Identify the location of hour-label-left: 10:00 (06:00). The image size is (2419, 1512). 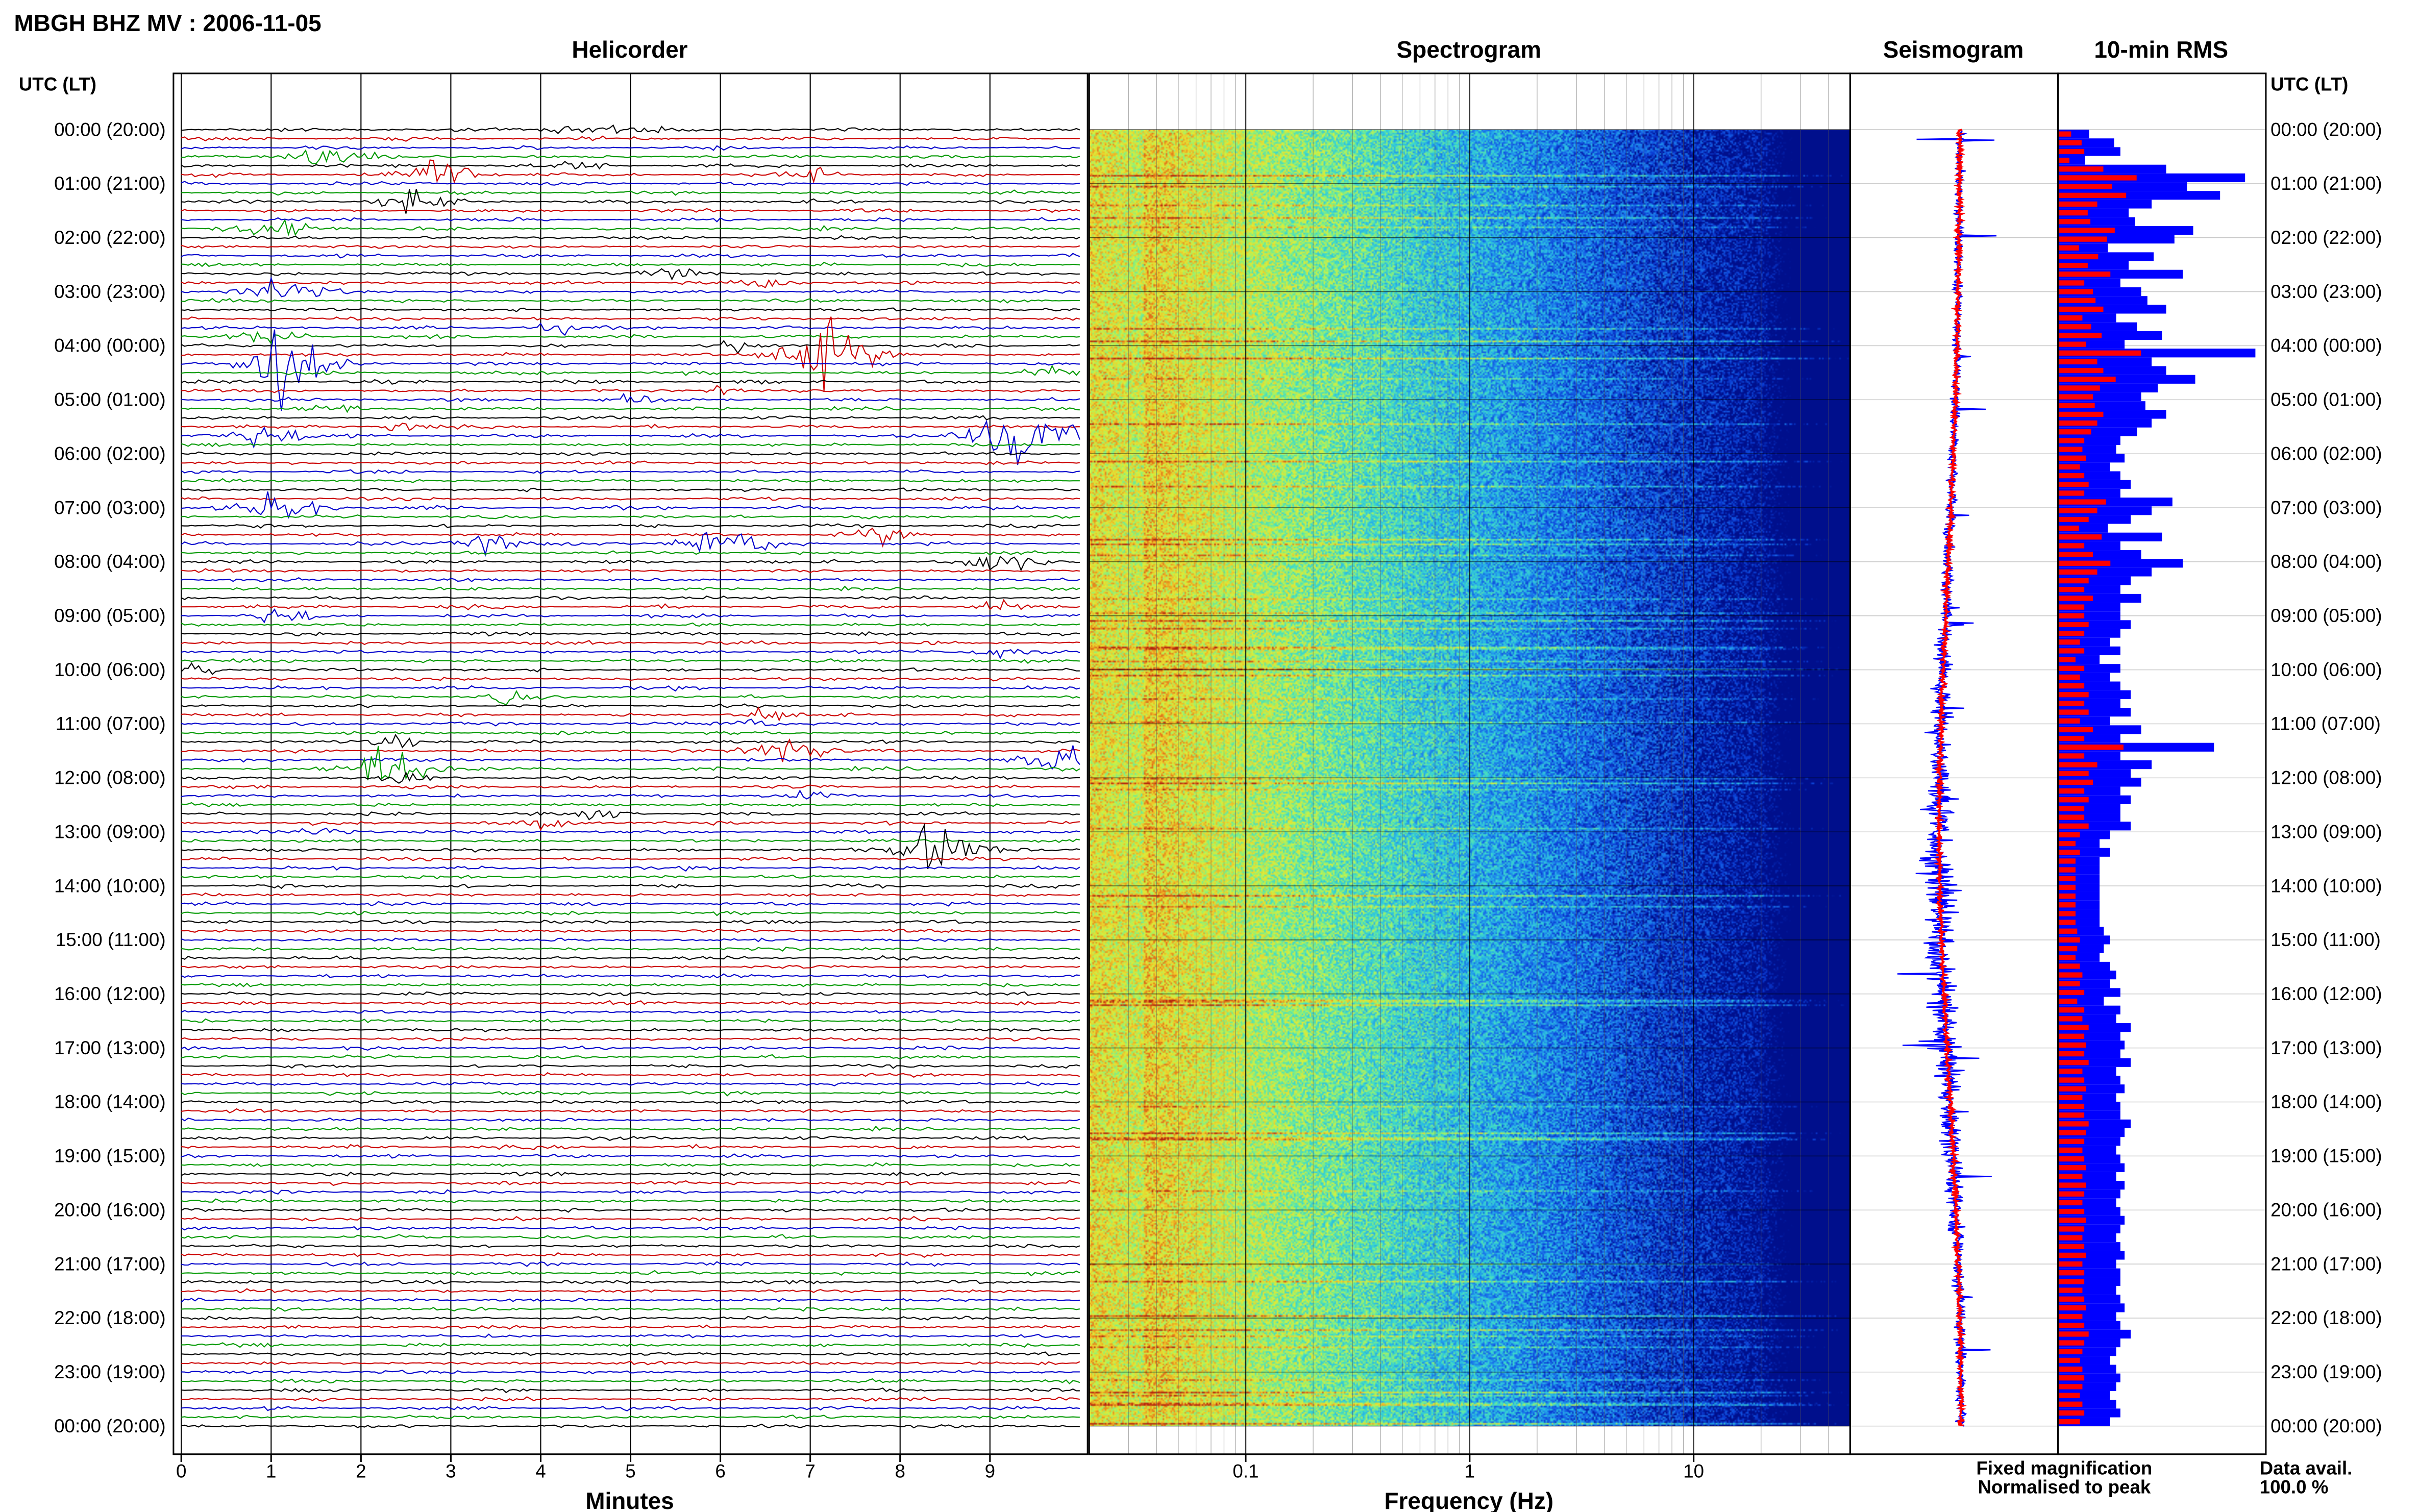
(109, 669).